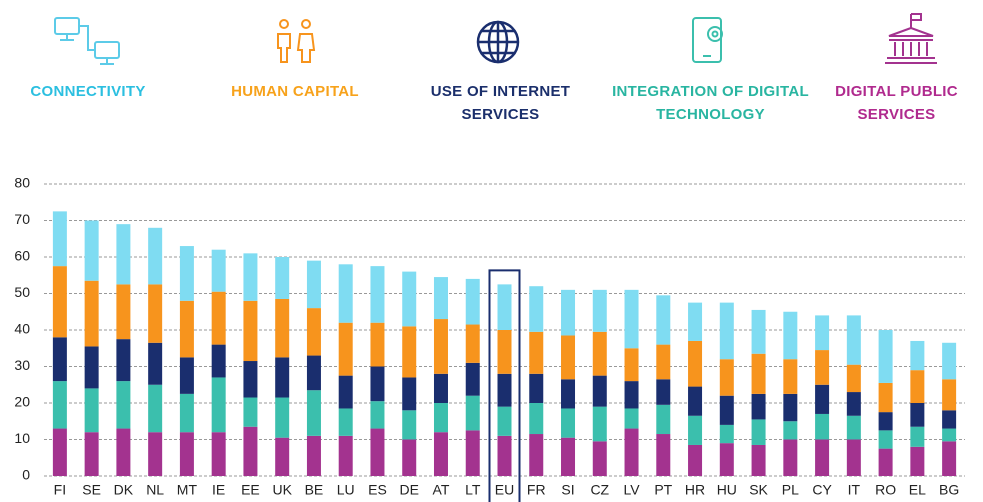 The height and width of the screenshot is (502, 983). Describe the element at coordinates (631, 490) in the screenshot. I see `x-tick-label: LV` at that location.